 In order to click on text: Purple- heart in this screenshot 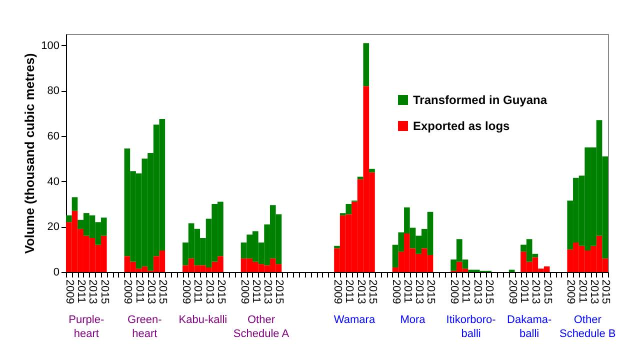, I will do `click(86, 327)`.